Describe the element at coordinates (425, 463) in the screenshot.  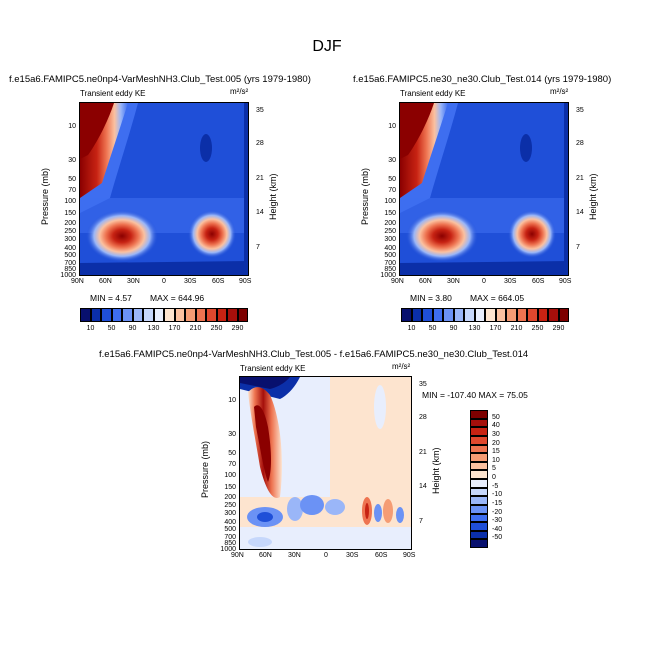
I see `y-axis-height-diff: 35 28 21 14 7` at that location.